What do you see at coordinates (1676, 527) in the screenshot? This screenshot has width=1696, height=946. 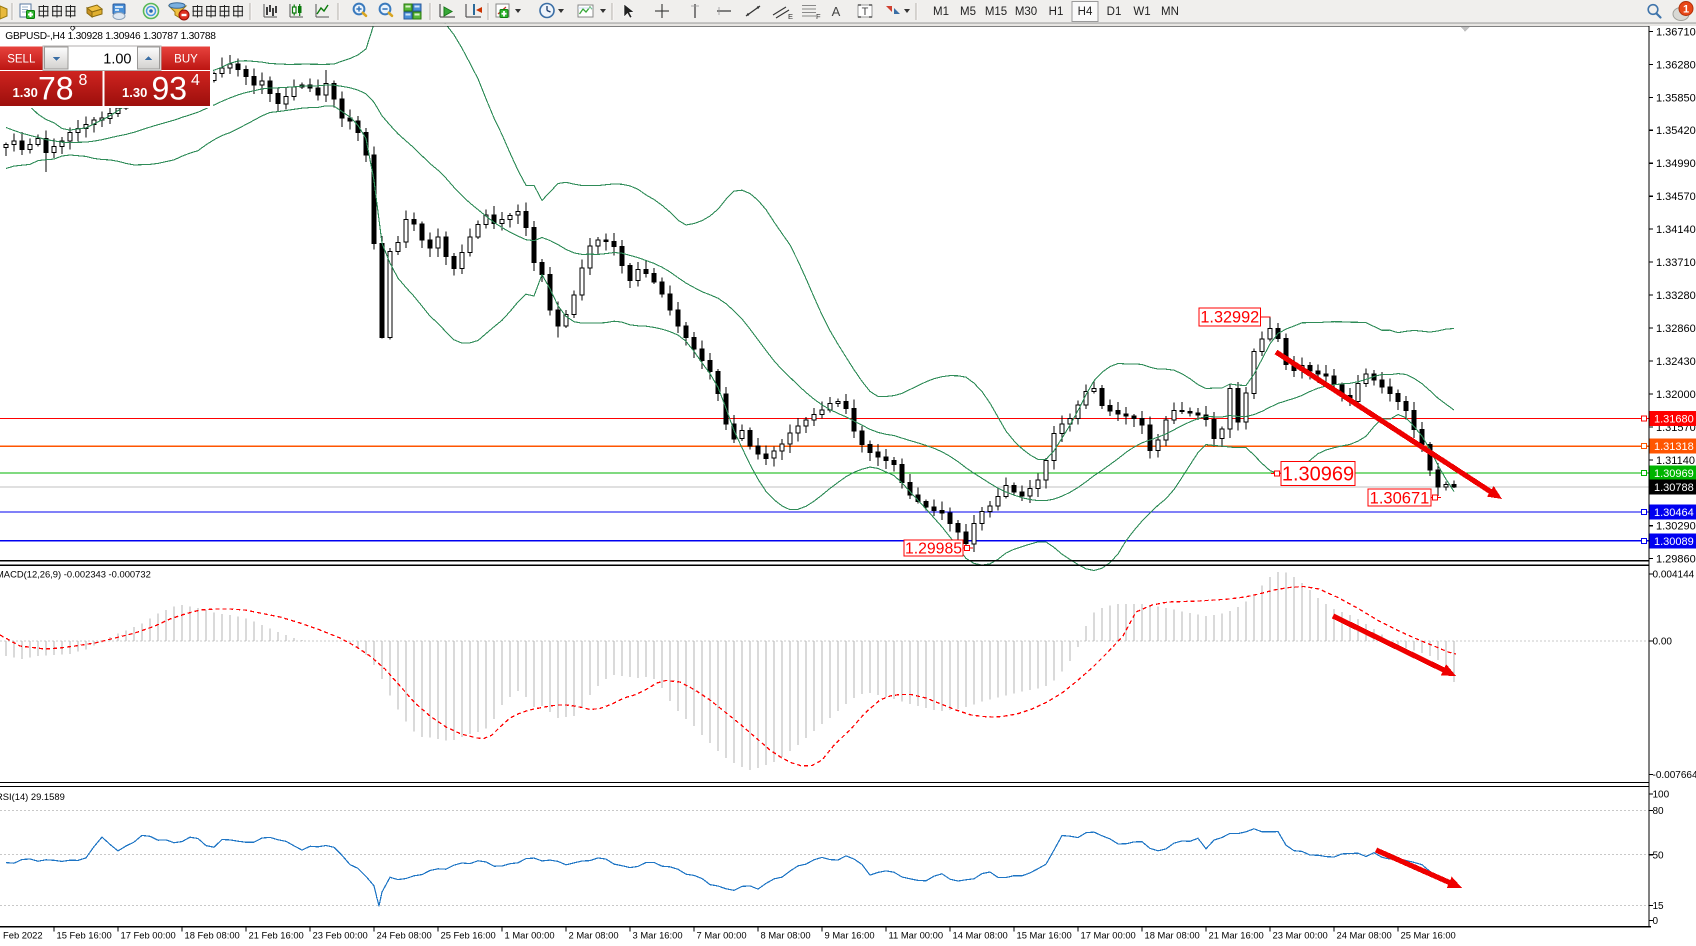 I see `svg-text: 1.30290` at bounding box center [1676, 527].